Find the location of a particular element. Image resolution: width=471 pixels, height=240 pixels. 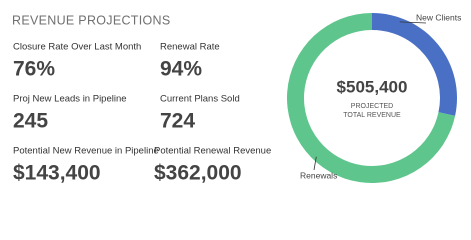

metric-label: Closure Rate Over Last Month is located at coordinates (77, 47).